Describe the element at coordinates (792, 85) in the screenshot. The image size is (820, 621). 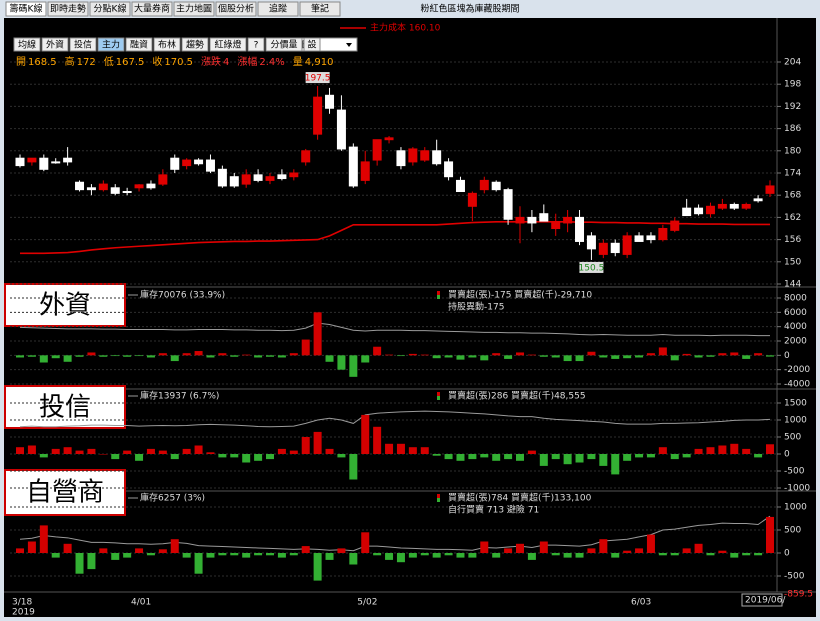
I see `y-tick-label: 198` at that location.